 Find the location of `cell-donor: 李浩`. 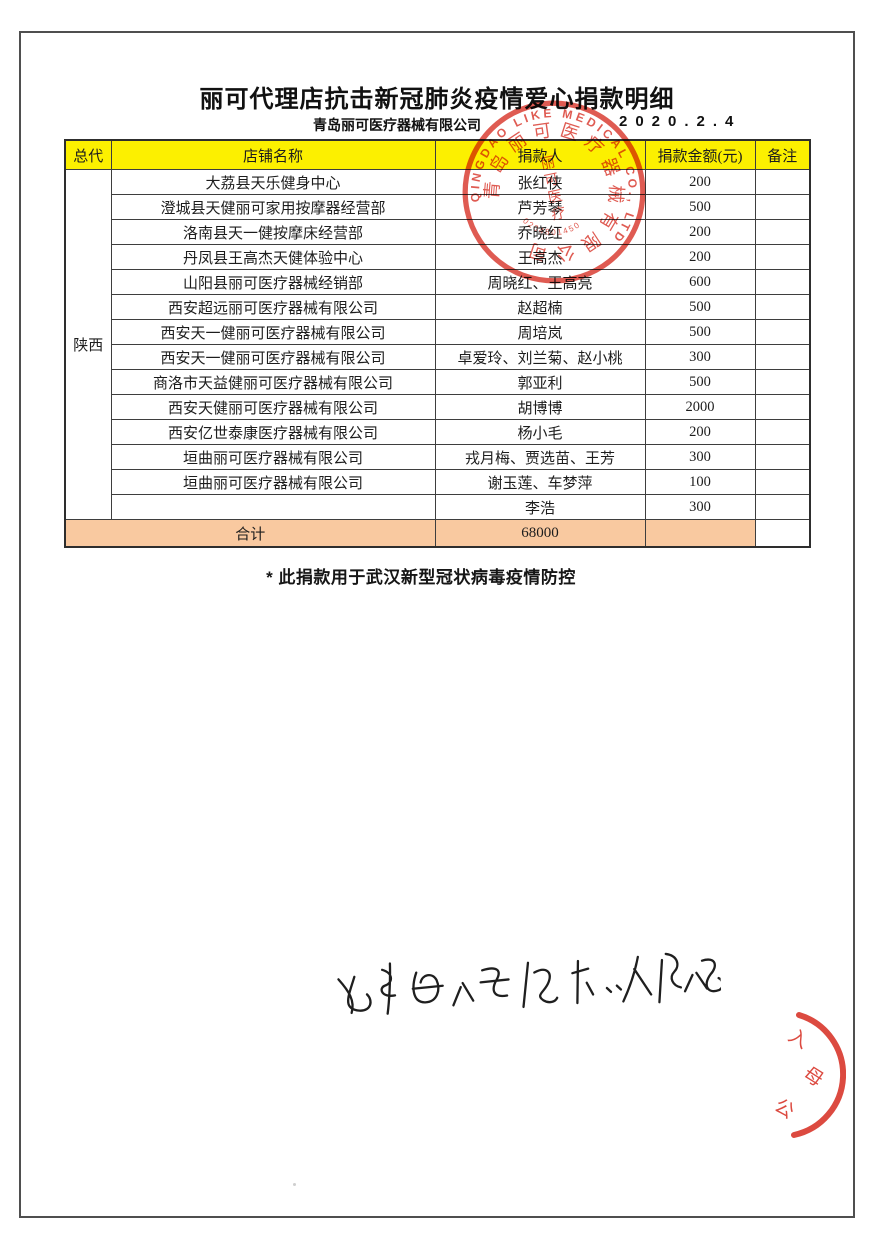

cell-donor: 李浩 is located at coordinates (540, 507).